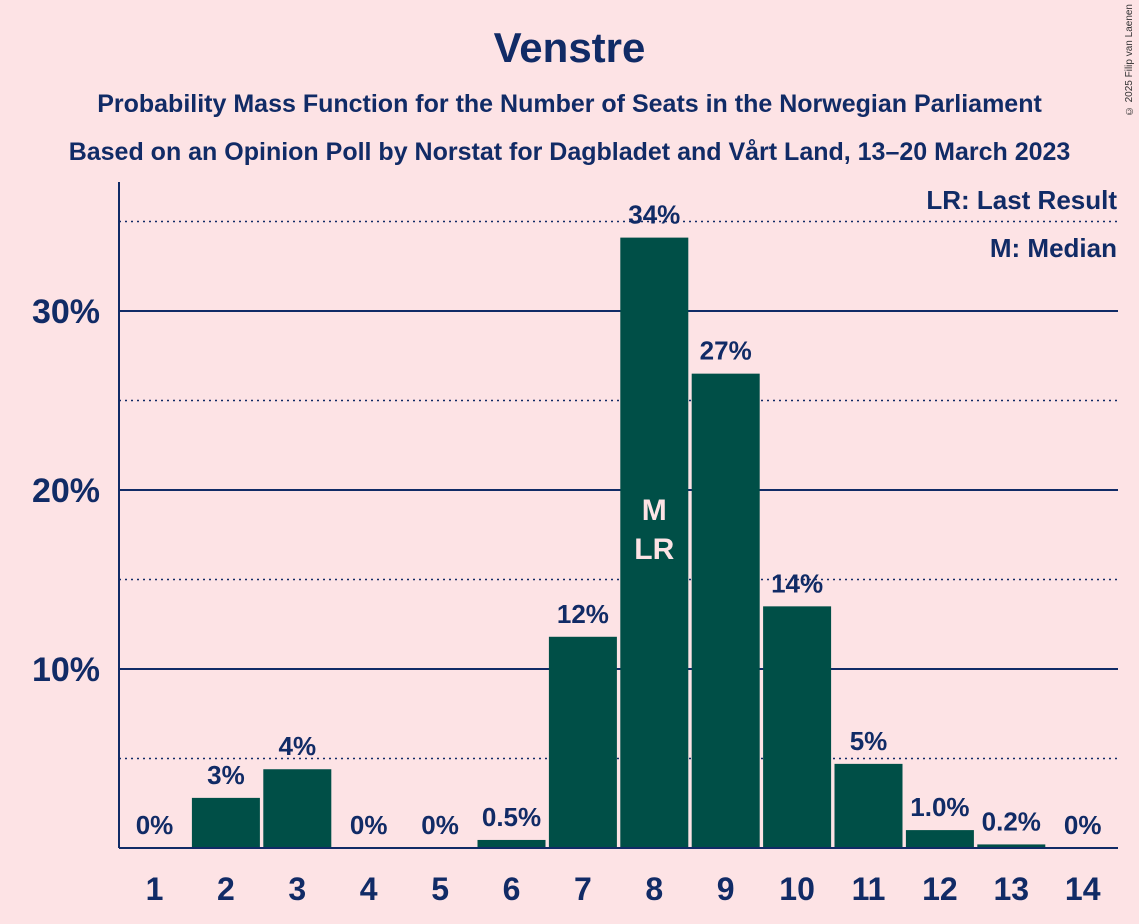 This screenshot has width=1139, height=924. Describe the element at coordinates (511, 817) in the screenshot. I see `data-label: 0.5%` at that location.